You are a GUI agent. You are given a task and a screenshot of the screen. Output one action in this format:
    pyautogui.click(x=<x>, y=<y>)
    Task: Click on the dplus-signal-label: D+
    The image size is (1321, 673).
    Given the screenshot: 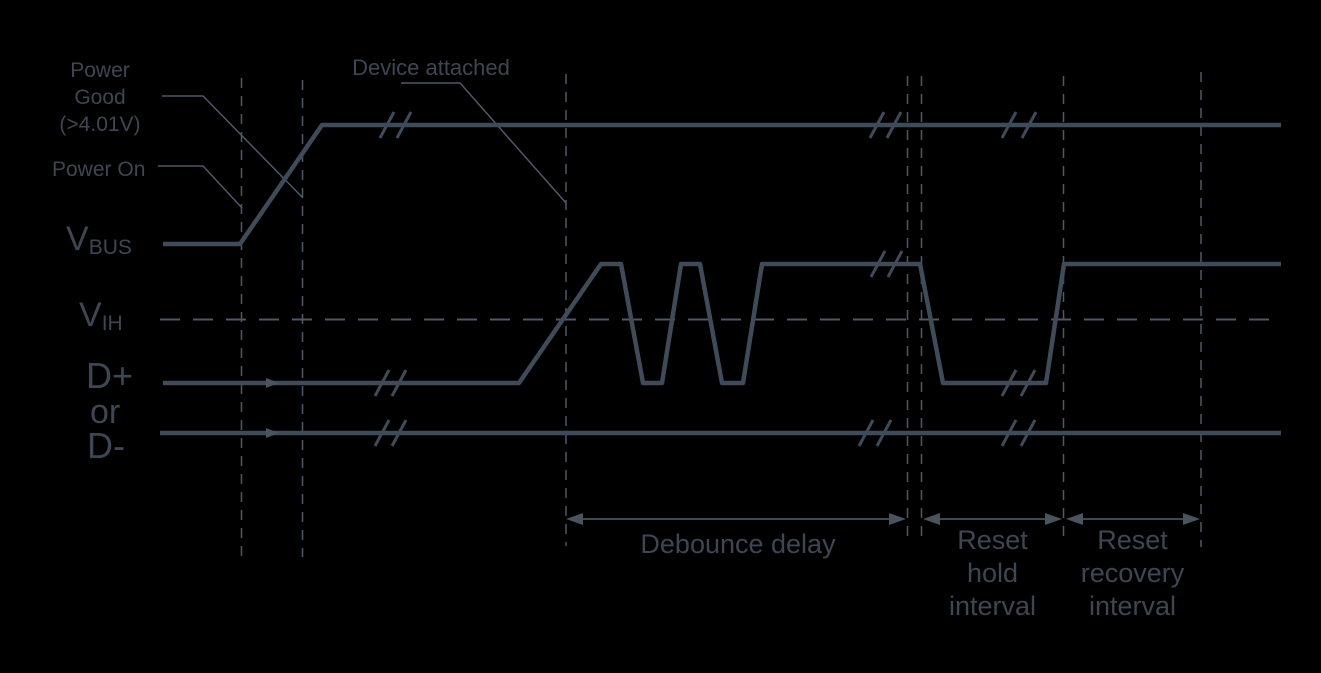 What is the action you would take?
    pyautogui.click(x=110, y=375)
    